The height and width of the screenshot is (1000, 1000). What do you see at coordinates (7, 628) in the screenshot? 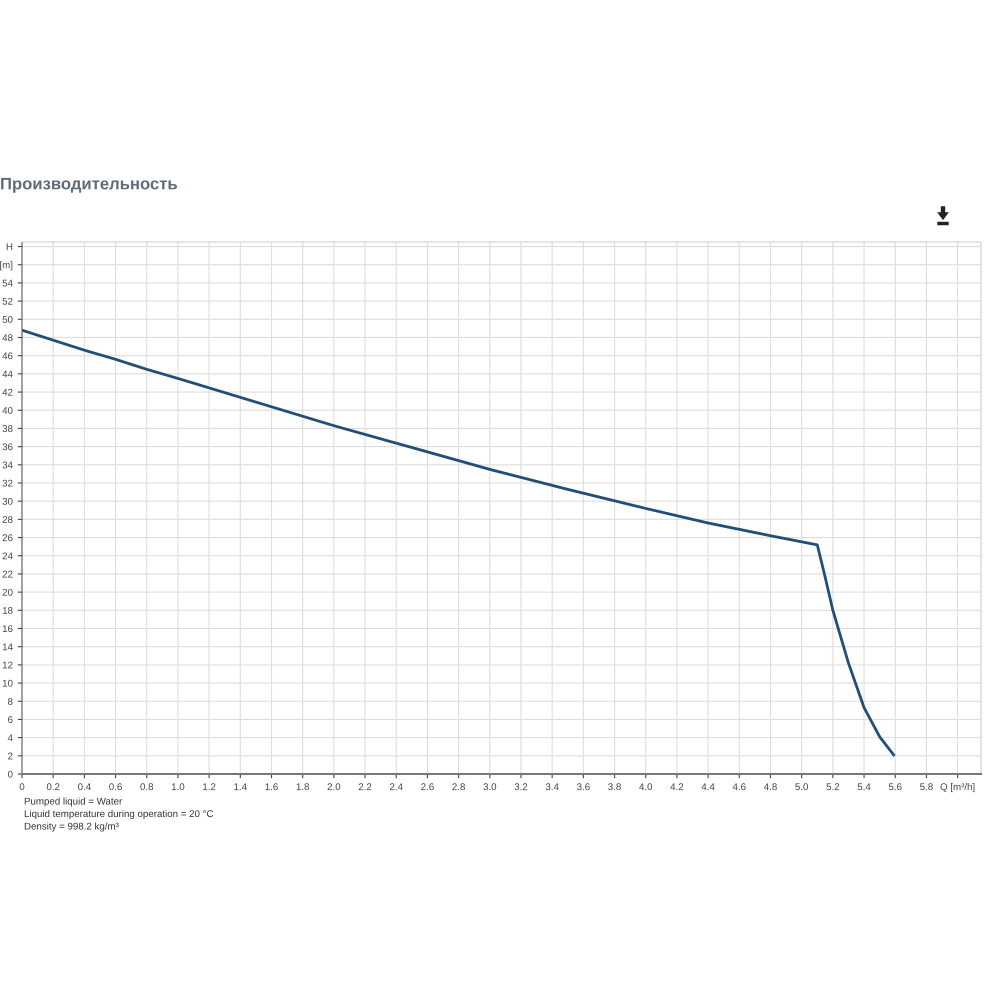
I see `y-tick-label: 16` at bounding box center [7, 628].